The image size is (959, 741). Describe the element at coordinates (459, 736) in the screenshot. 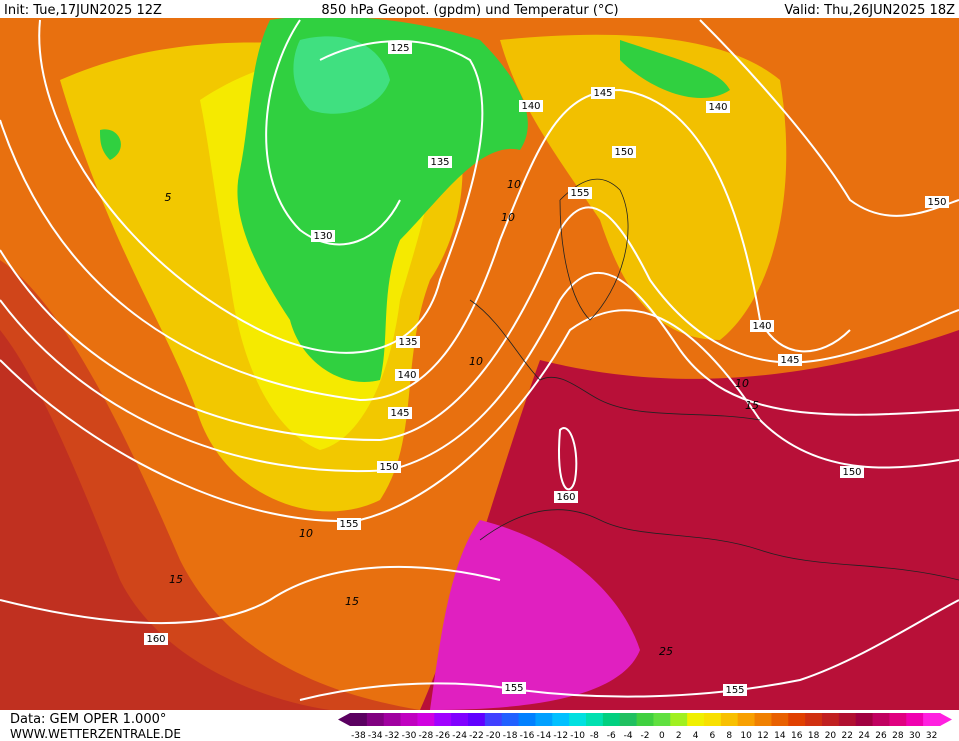

I see `colorbar-label: -24` at that location.